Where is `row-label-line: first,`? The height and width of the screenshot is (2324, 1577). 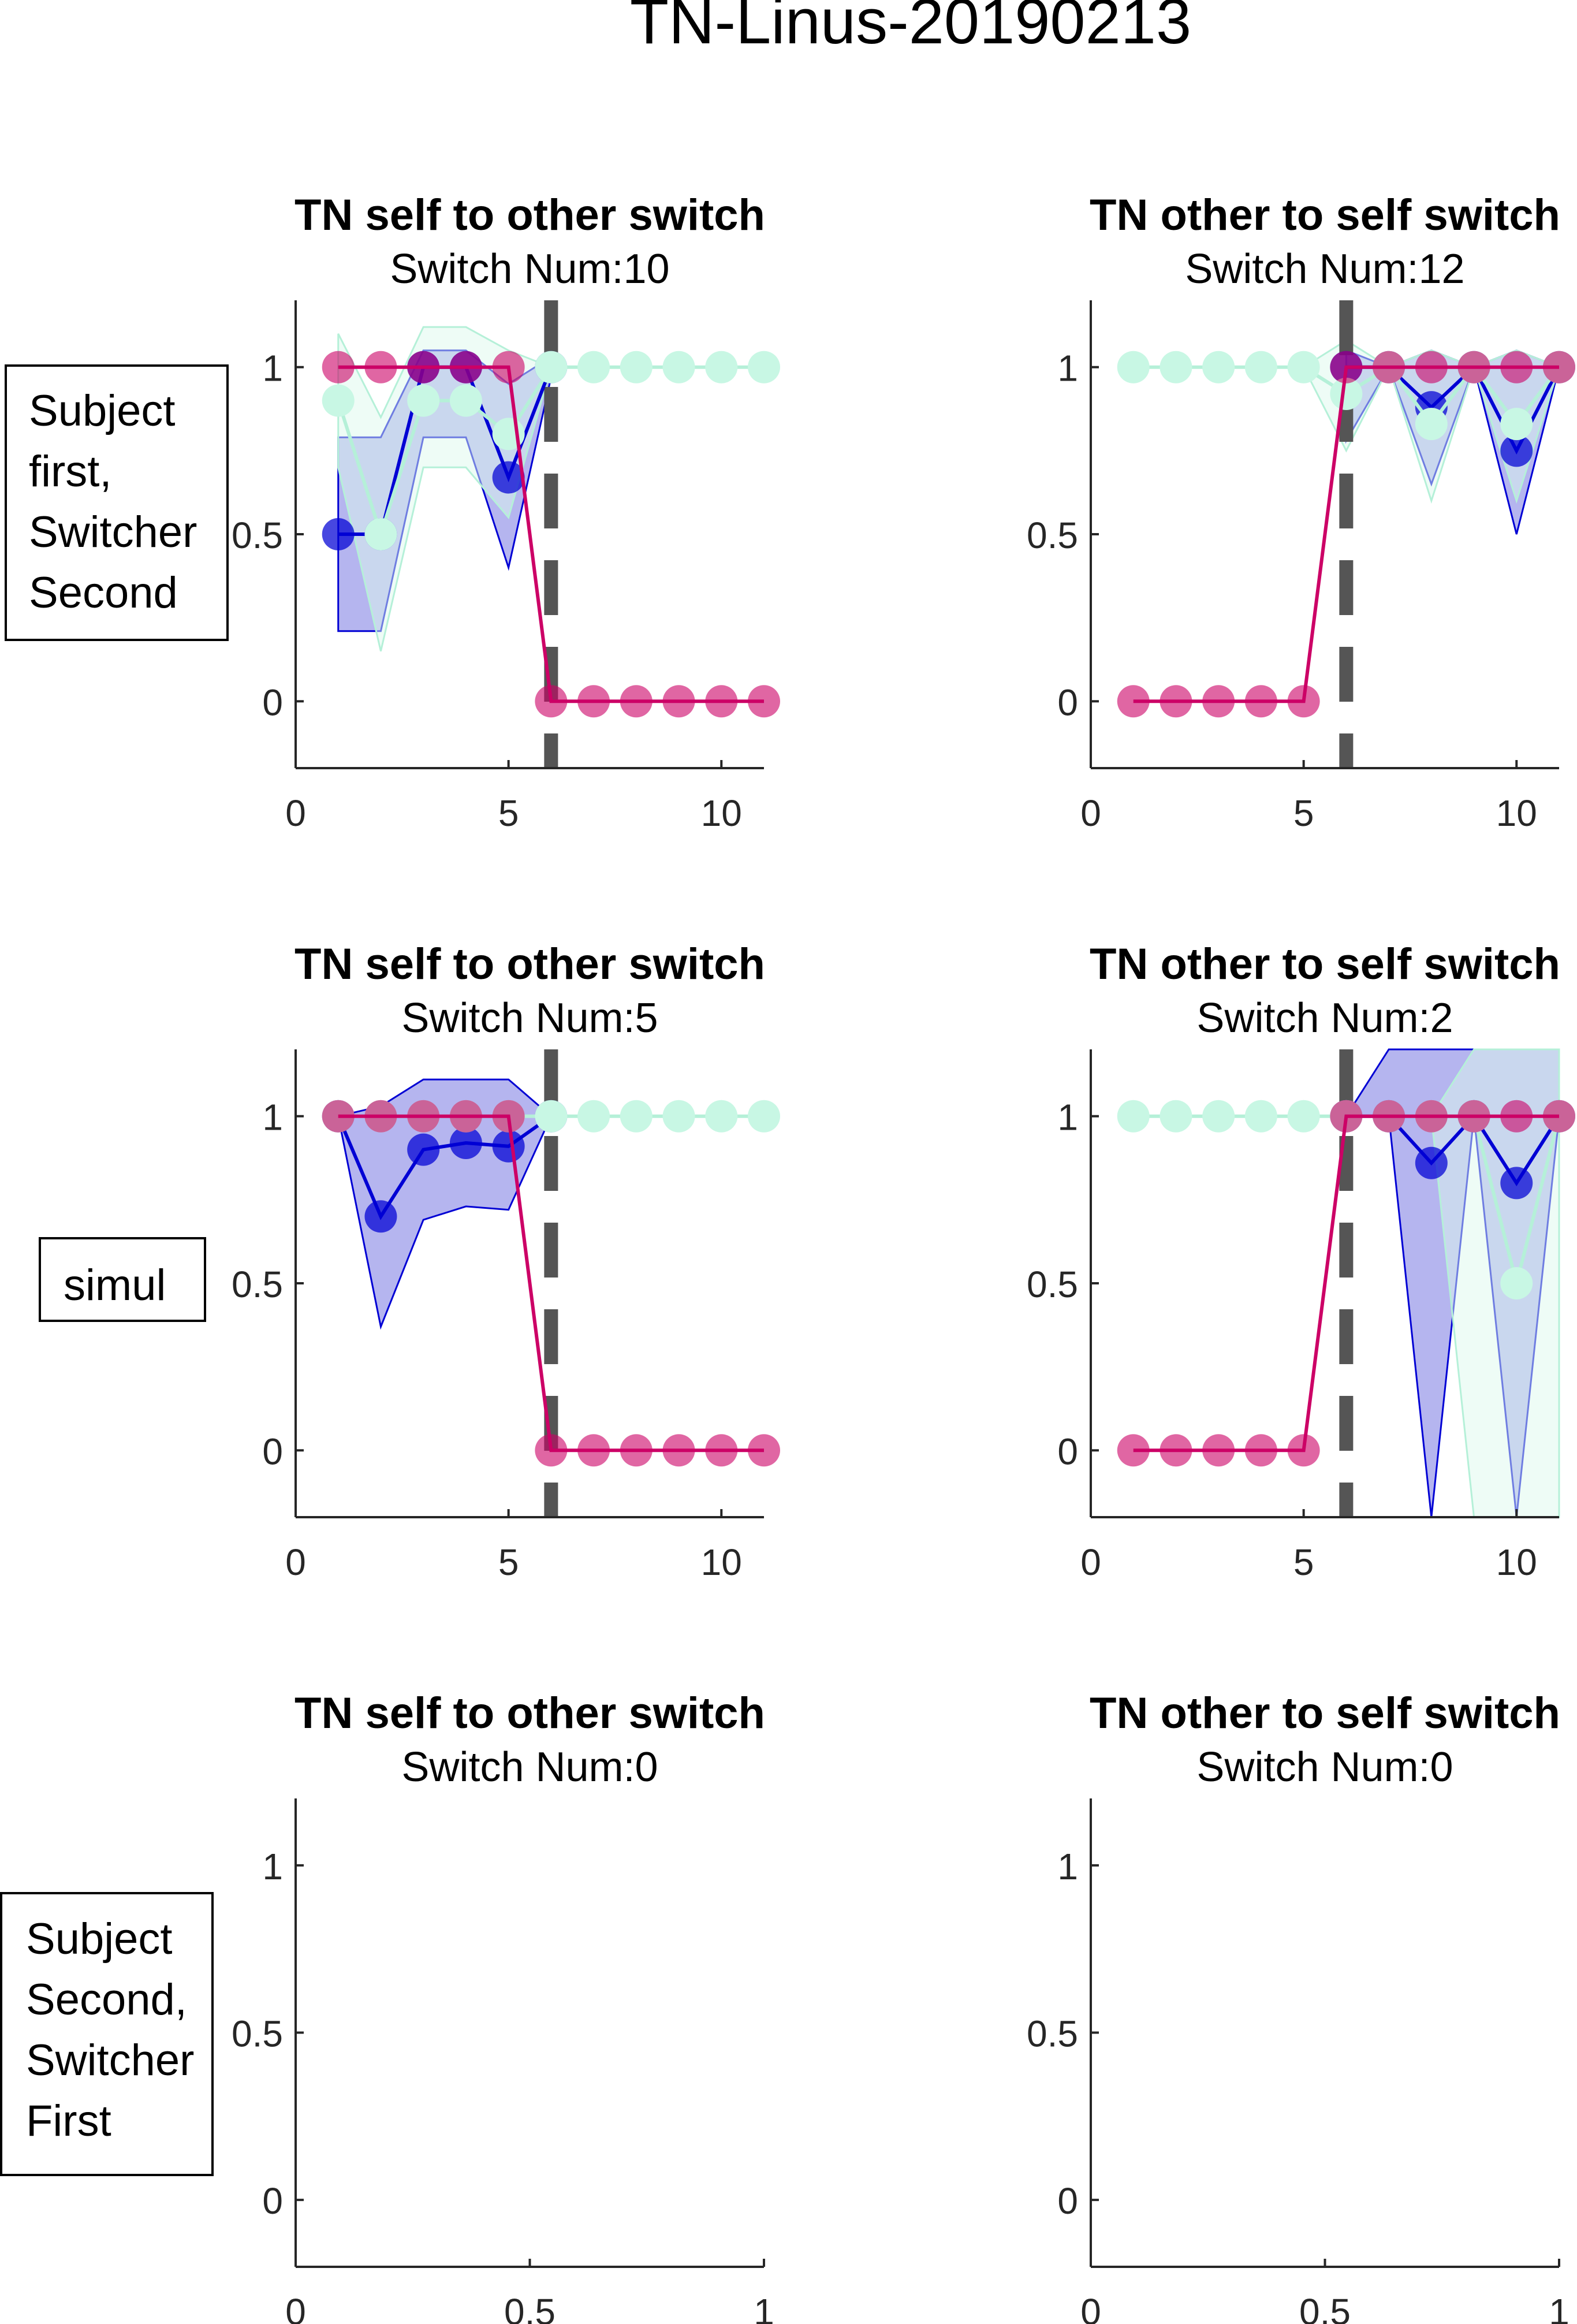 row-label-line: first, is located at coordinates (70, 471).